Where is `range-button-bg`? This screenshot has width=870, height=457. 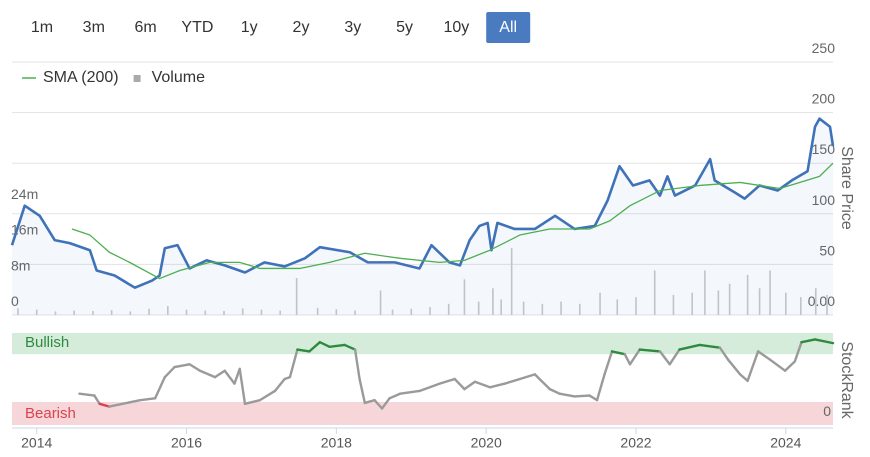 range-button-bg is located at coordinates (508, 27).